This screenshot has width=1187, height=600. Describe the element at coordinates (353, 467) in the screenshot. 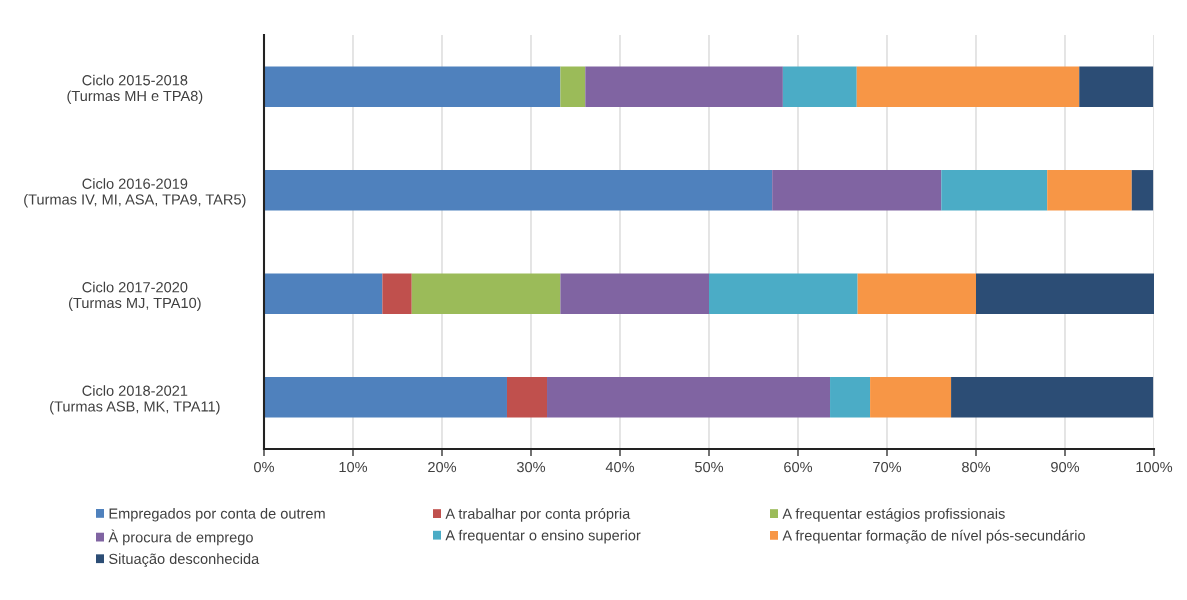

I see `x-tick-label: 10%` at that location.